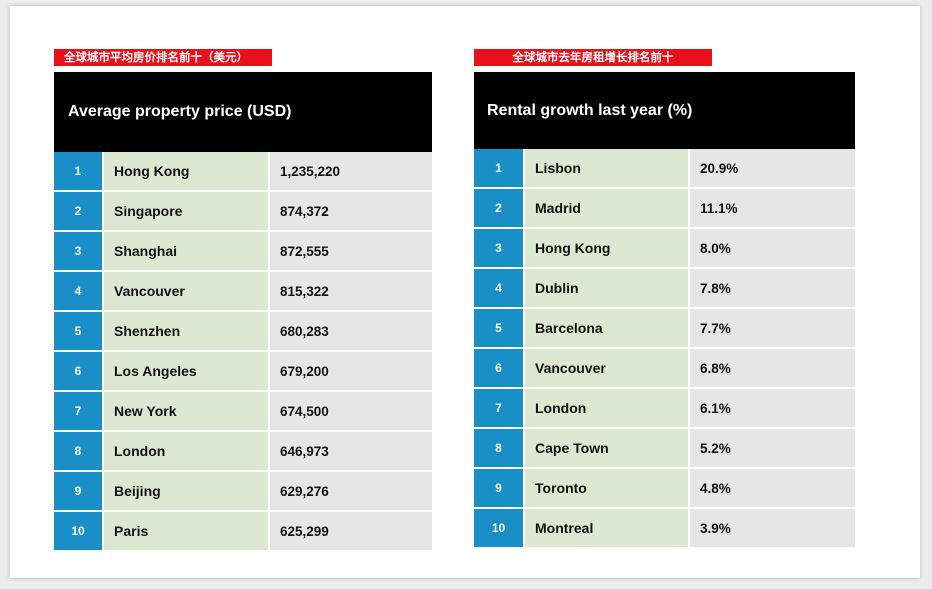 The image size is (932, 589). Describe the element at coordinates (607, 448) in the screenshot. I see `city-cell: Cape Town` at that location.